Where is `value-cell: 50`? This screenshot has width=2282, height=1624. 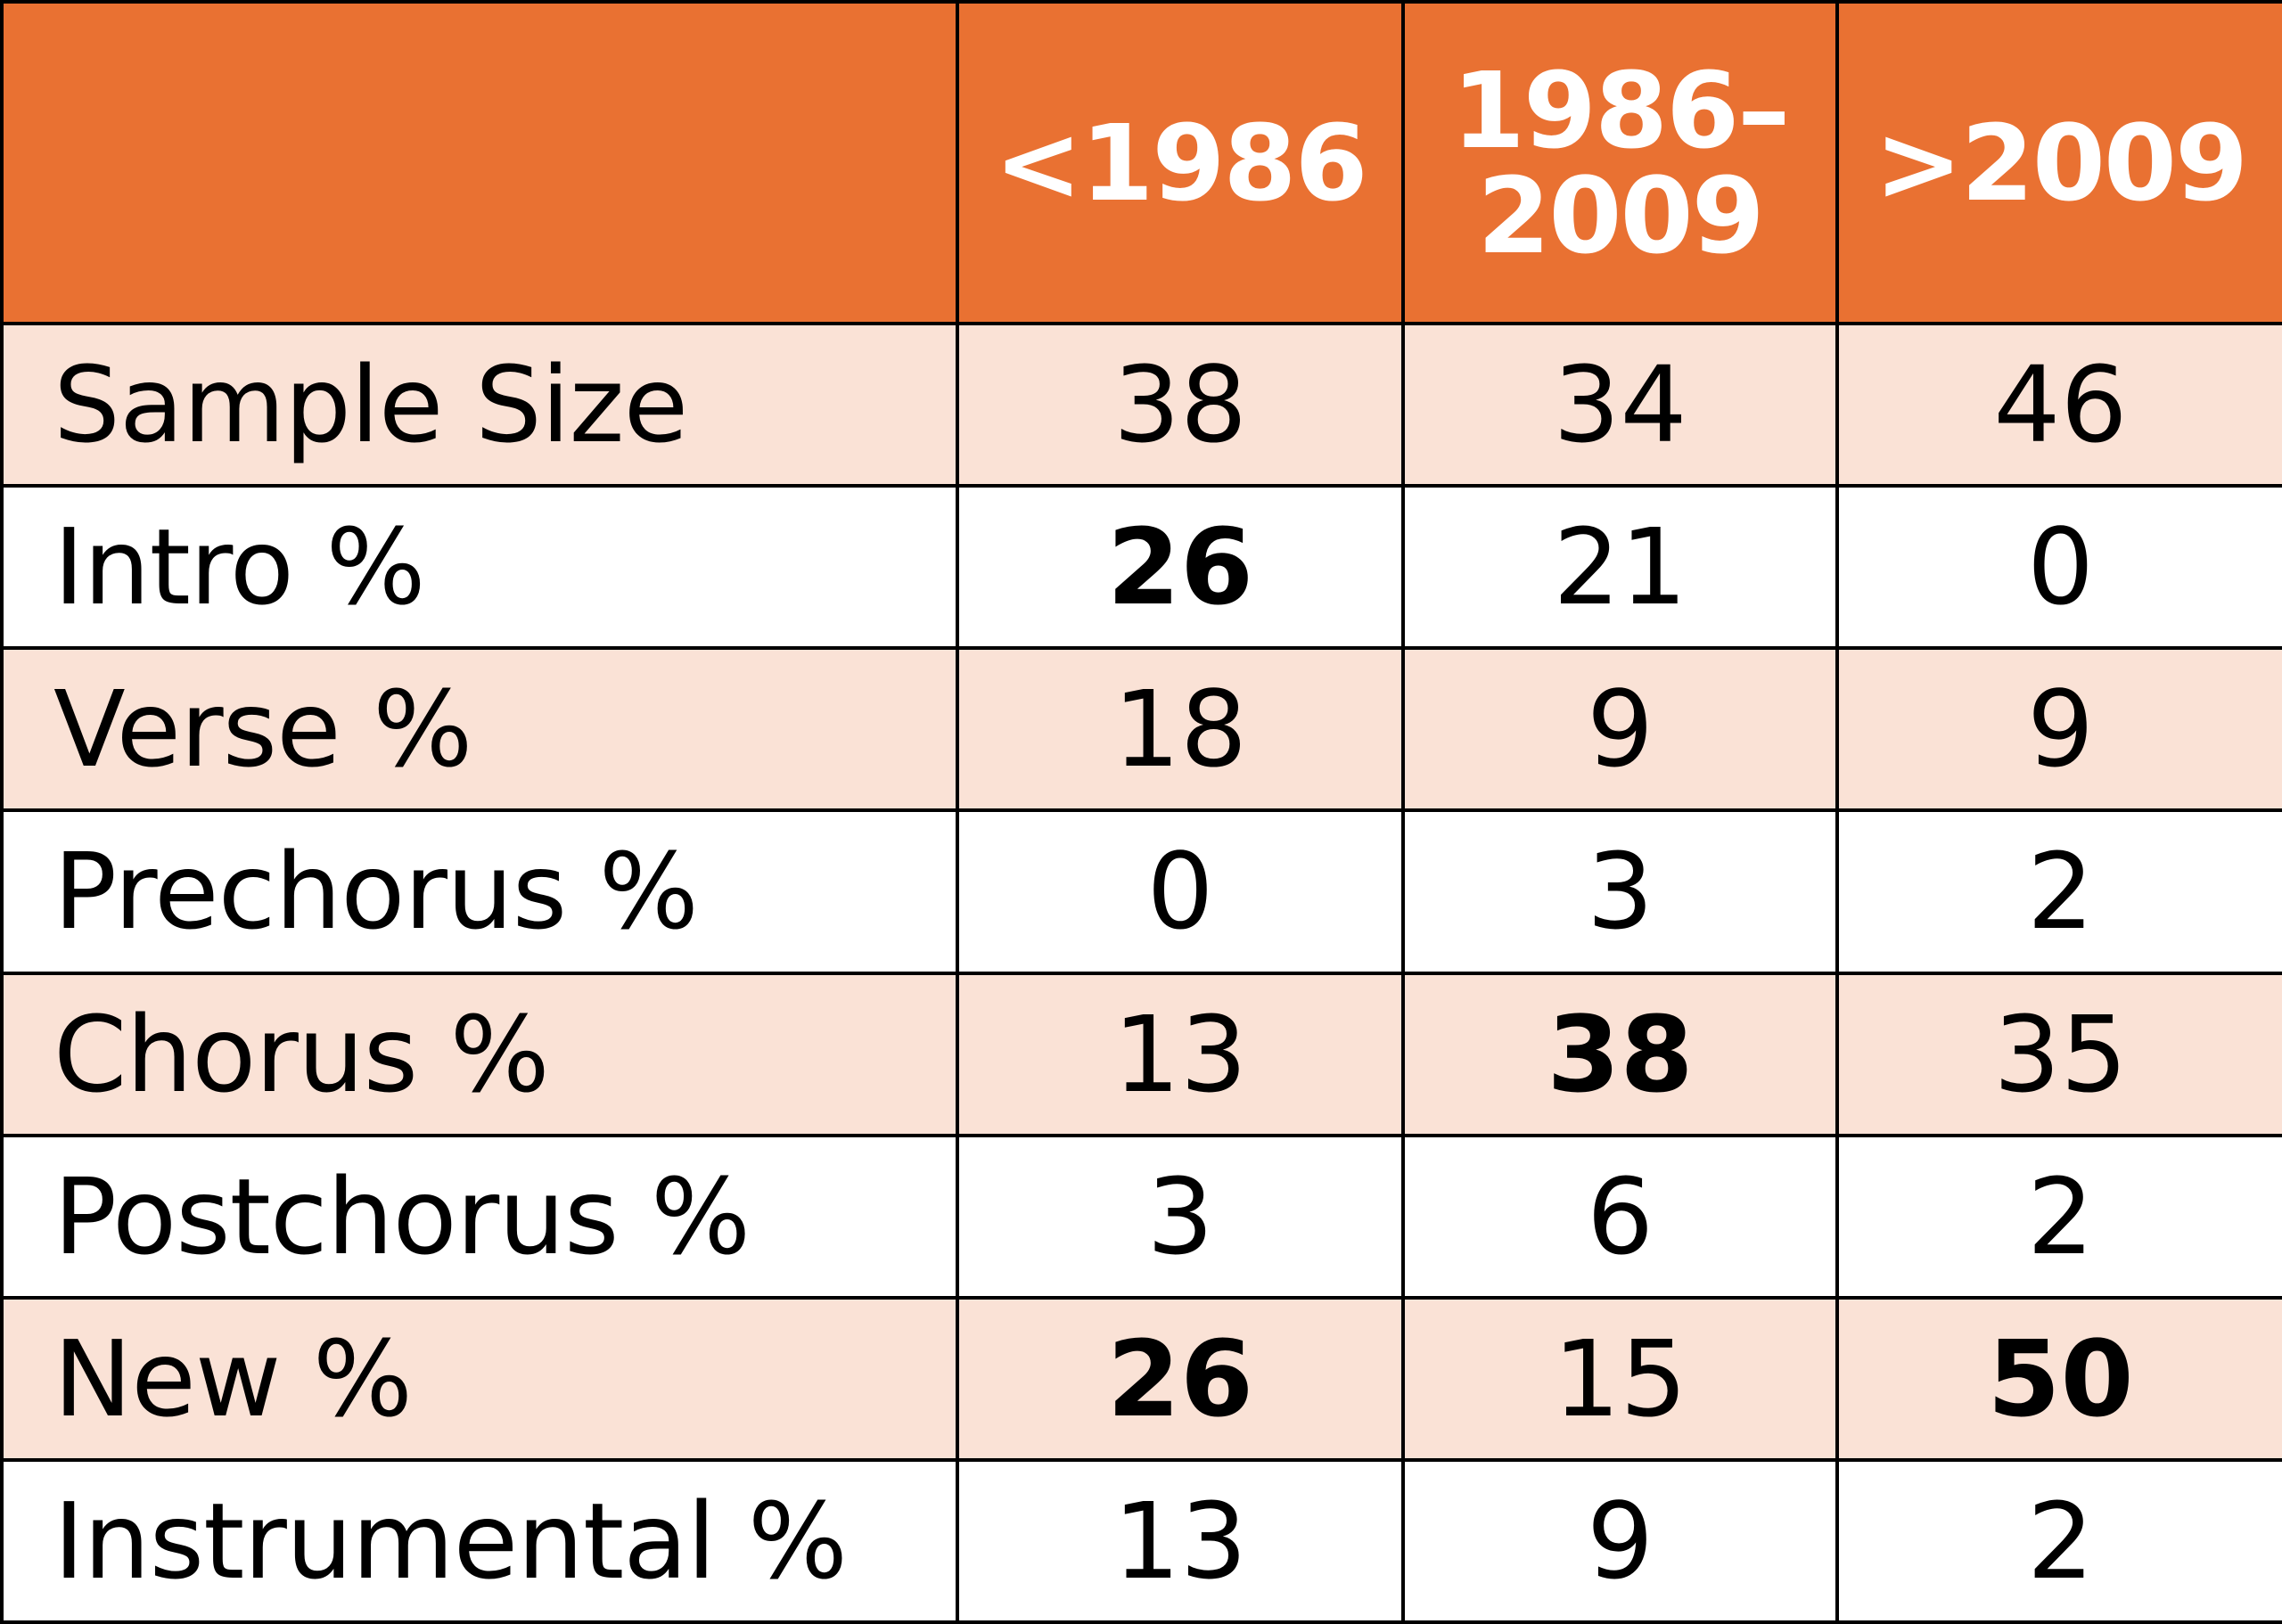
value-cell: 50 is located at coordinates (2058, 1378).